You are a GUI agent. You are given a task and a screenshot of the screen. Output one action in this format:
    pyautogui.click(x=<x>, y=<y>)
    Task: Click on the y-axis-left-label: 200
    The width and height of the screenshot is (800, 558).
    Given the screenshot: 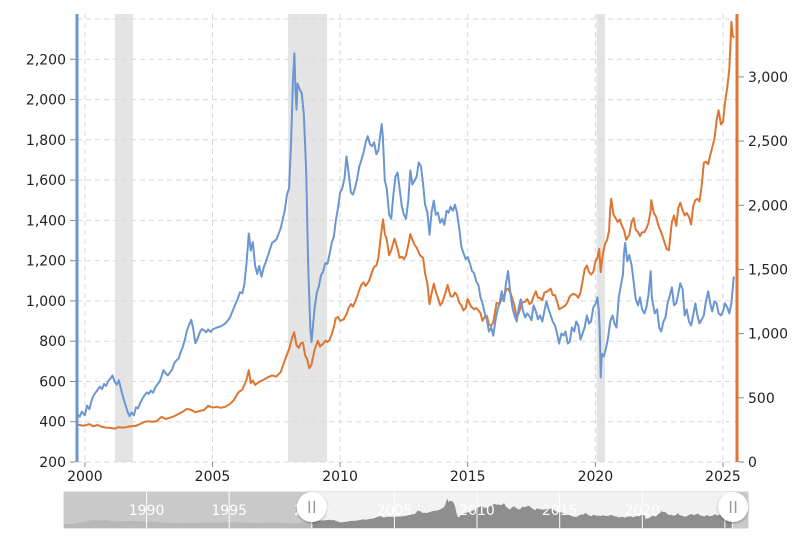 What is the action you would take?
    pyautogui.click(x=52, y=463)
    